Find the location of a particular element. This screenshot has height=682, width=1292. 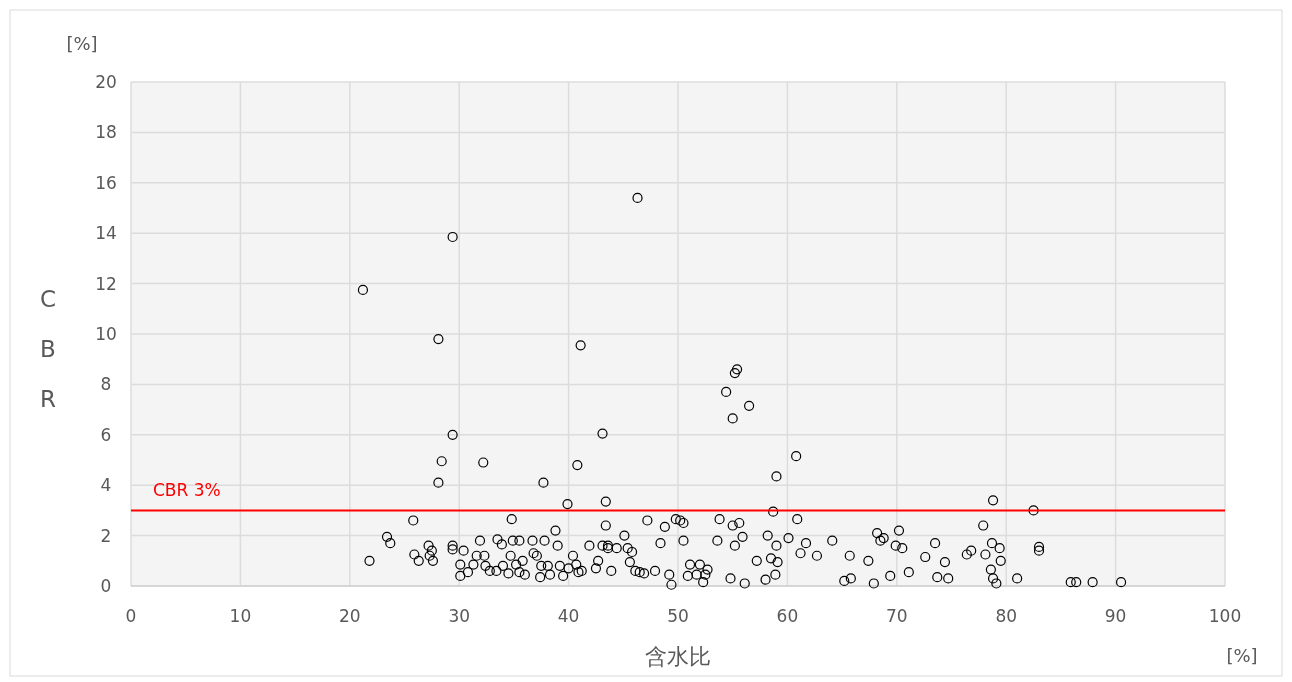

y-tick-label: 0 is located at coordinates (106, 586).